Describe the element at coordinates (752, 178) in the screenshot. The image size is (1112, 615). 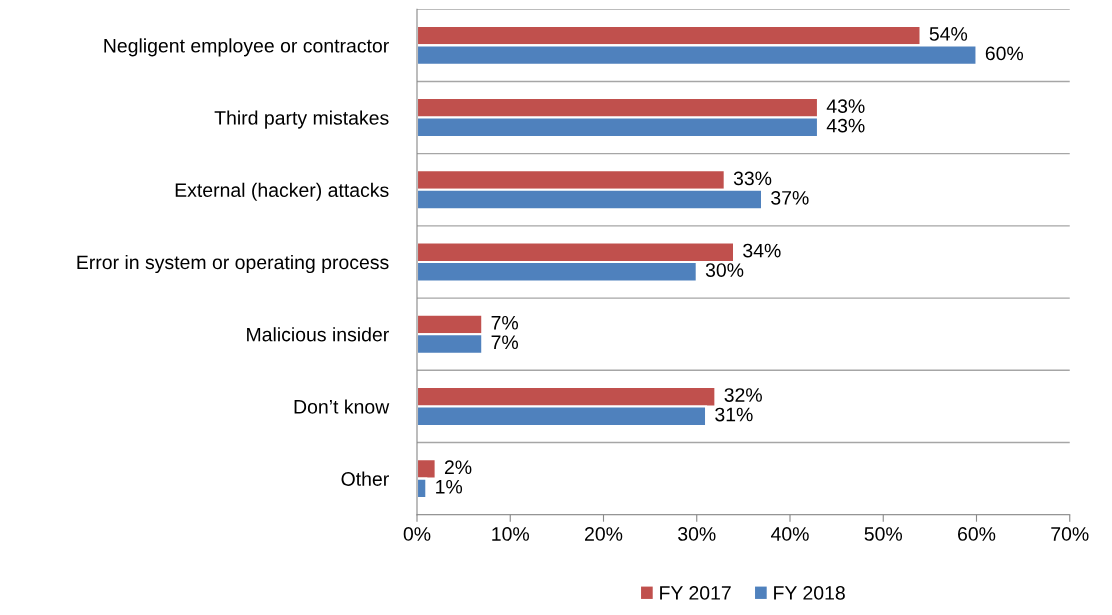
I see `data-label: 33%` at that location.